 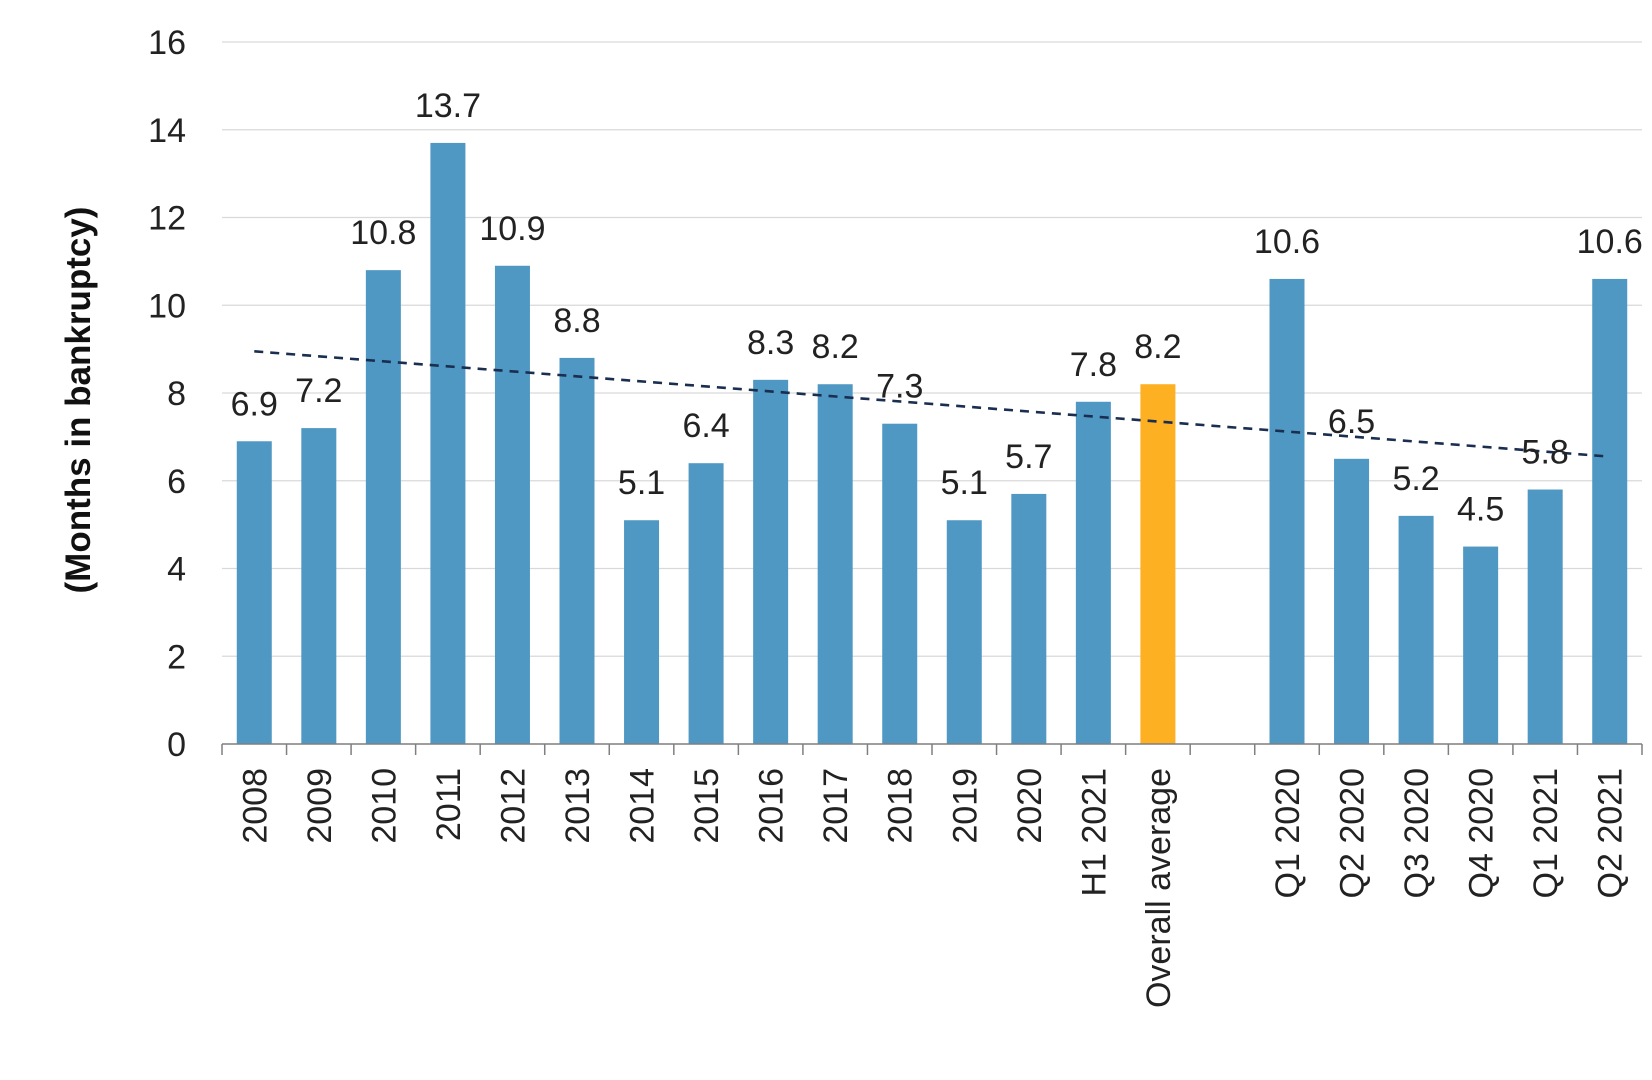 What do you see at coordinates (384, 806) in the screenshot?
I see `category-label: 2010` at bounding box center [384, 806].